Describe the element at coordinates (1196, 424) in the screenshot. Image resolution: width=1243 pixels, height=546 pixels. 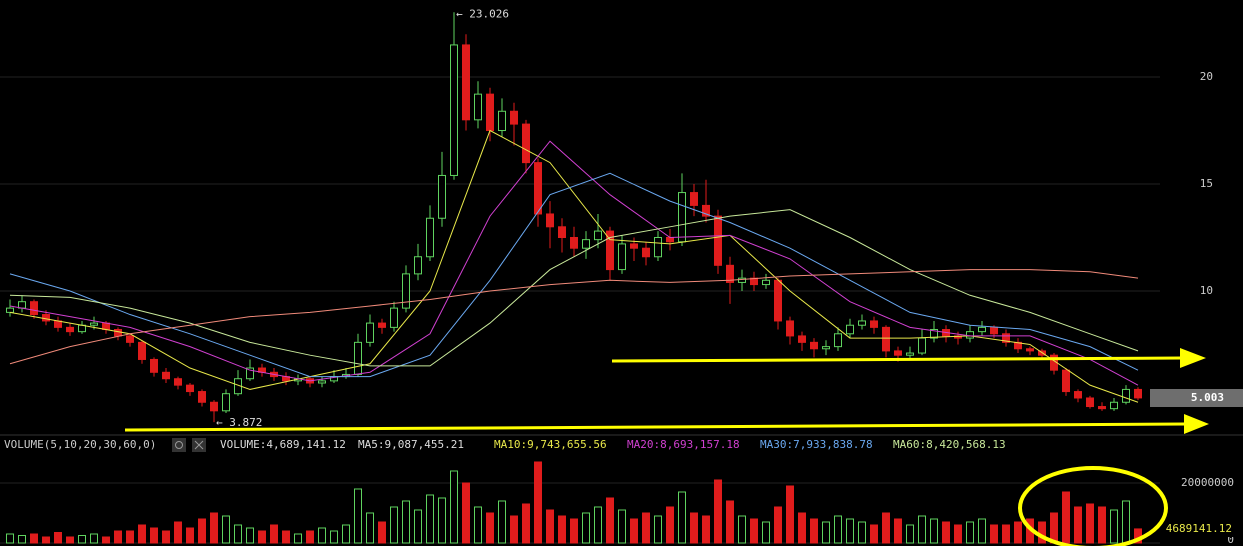
I see `arrow-head` at that location.